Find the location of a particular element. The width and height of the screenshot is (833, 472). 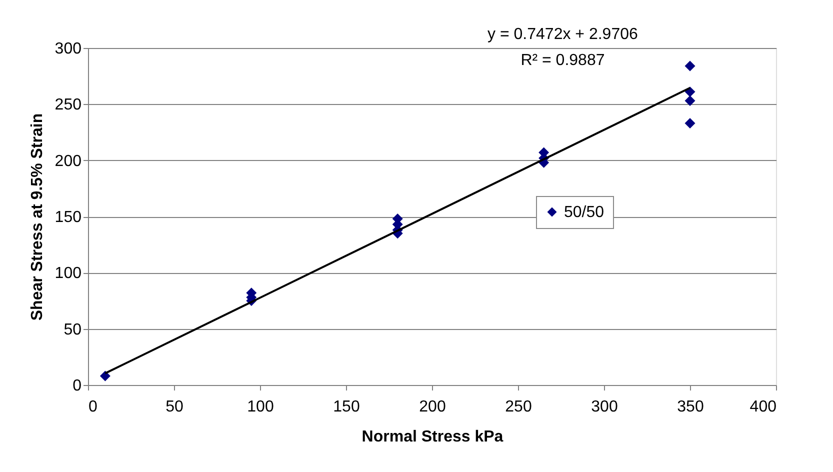

legend-label: 50/50 is located at coordinates (584, 212).